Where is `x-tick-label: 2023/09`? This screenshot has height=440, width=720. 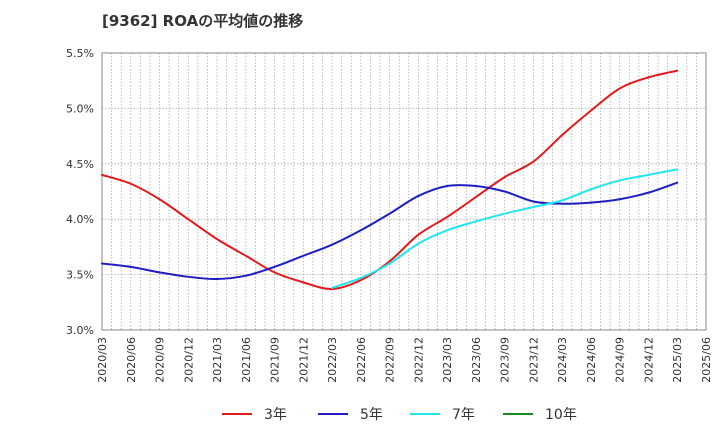
x-tick-label: 2023/09 is located at coordinates (505, 360).